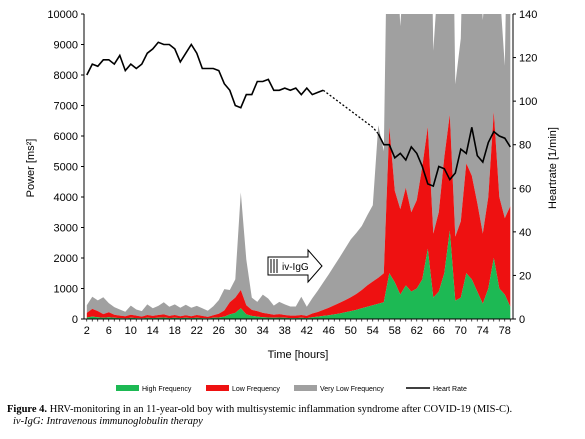 The image size is (585, 439). Describe the element at coordinates (241, 331) in the screenshot. I see `x-tick-label: 30` at that location.